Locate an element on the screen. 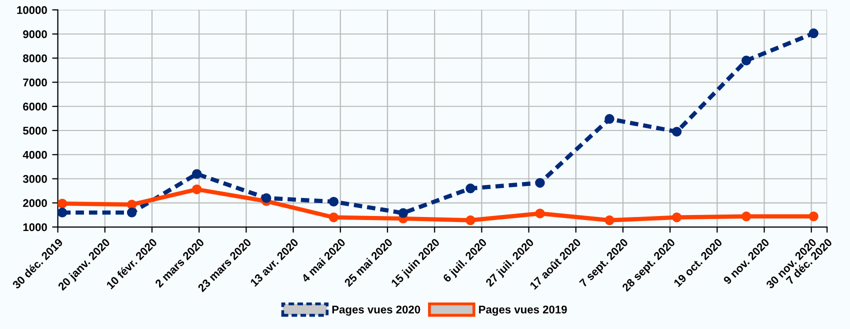 The width and height of the screenshot is (850, 329). y-tick-label: 1000 is located at coordinates (35, 227).